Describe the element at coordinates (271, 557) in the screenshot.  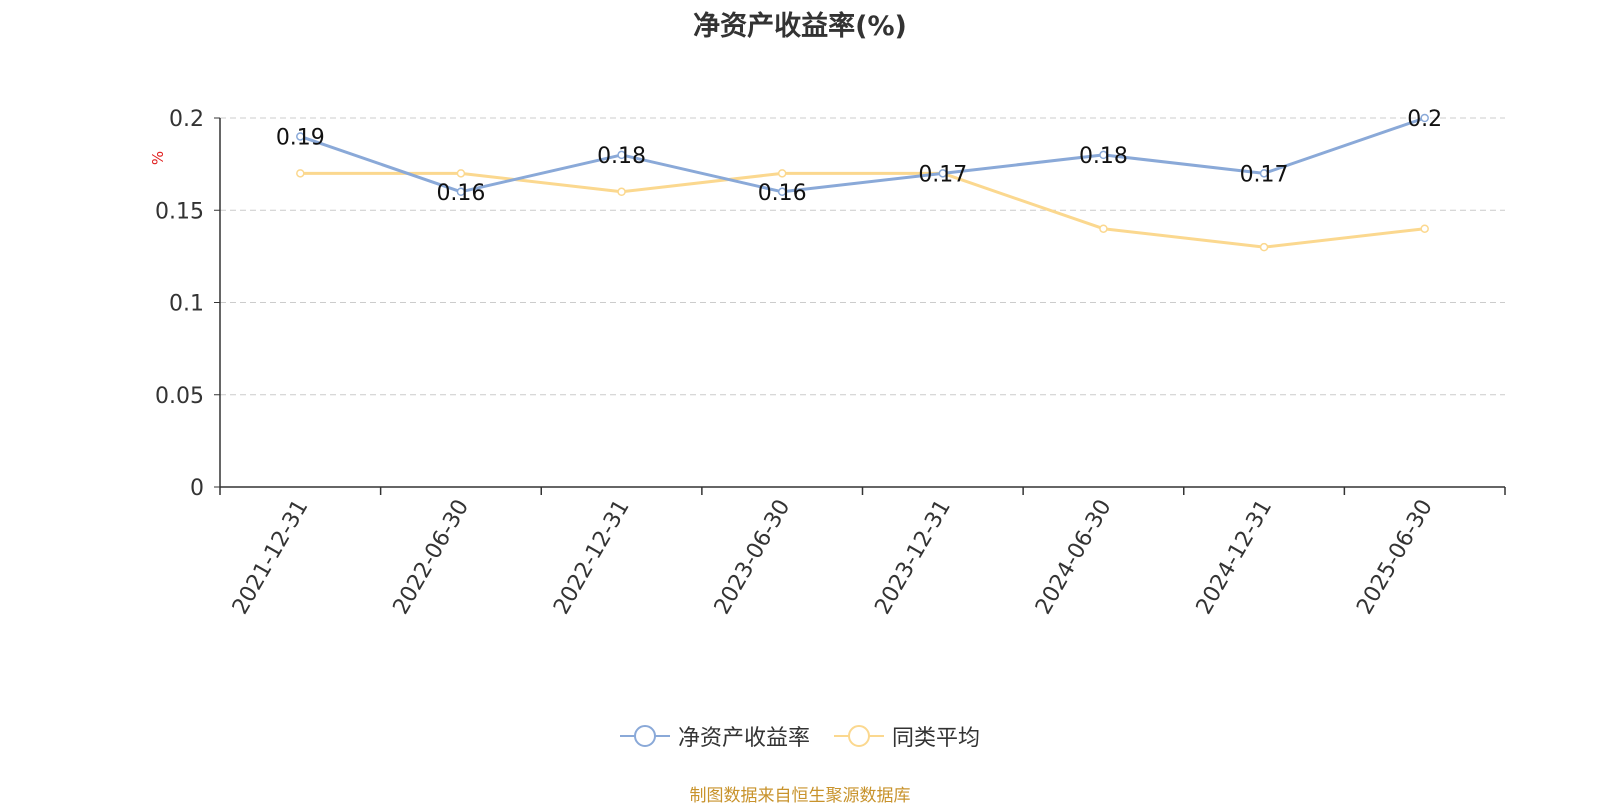
I see `x-tick-label: 2021-12-31` at that location.